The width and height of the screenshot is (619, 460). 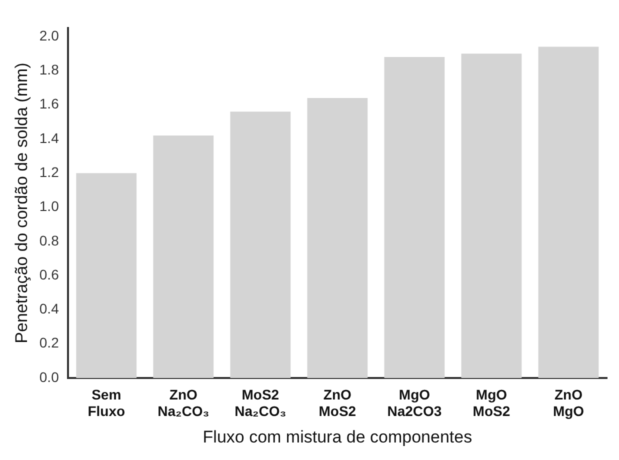 I want to click on y-tick-label: 1.8, so click(x=49, y=70).